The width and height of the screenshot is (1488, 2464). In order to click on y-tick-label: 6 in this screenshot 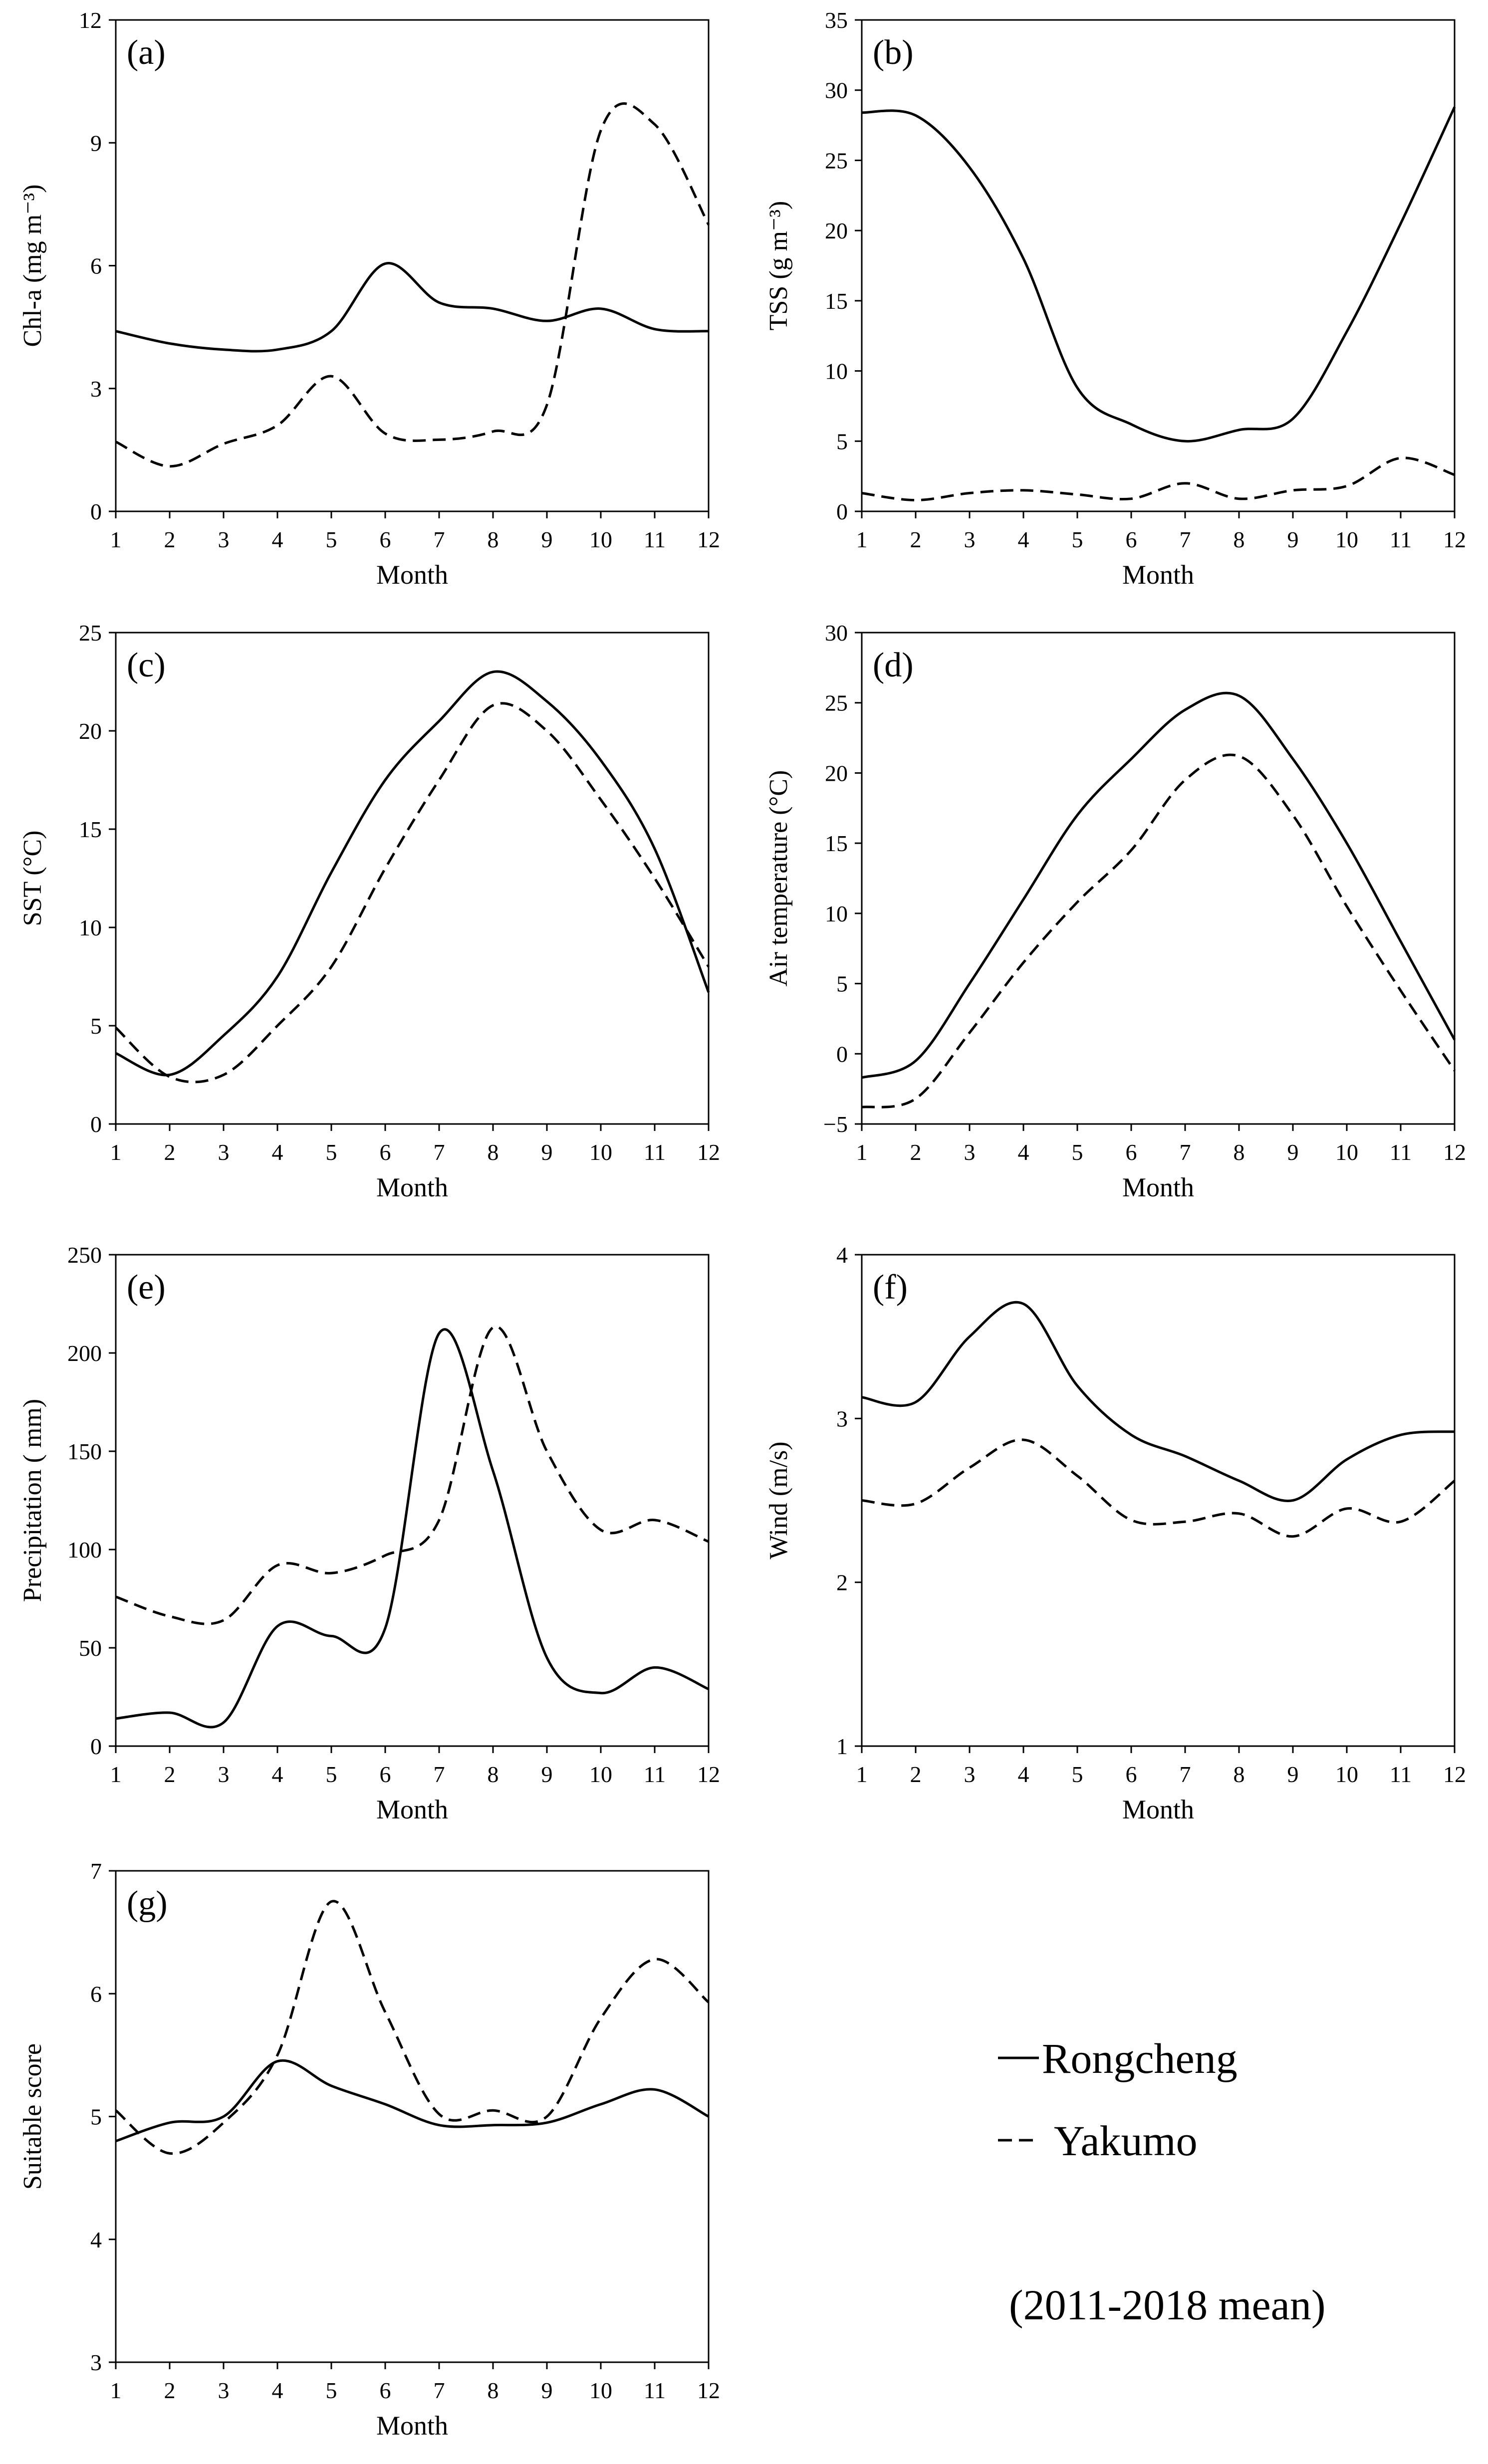, I will do `click(96, 266)`.